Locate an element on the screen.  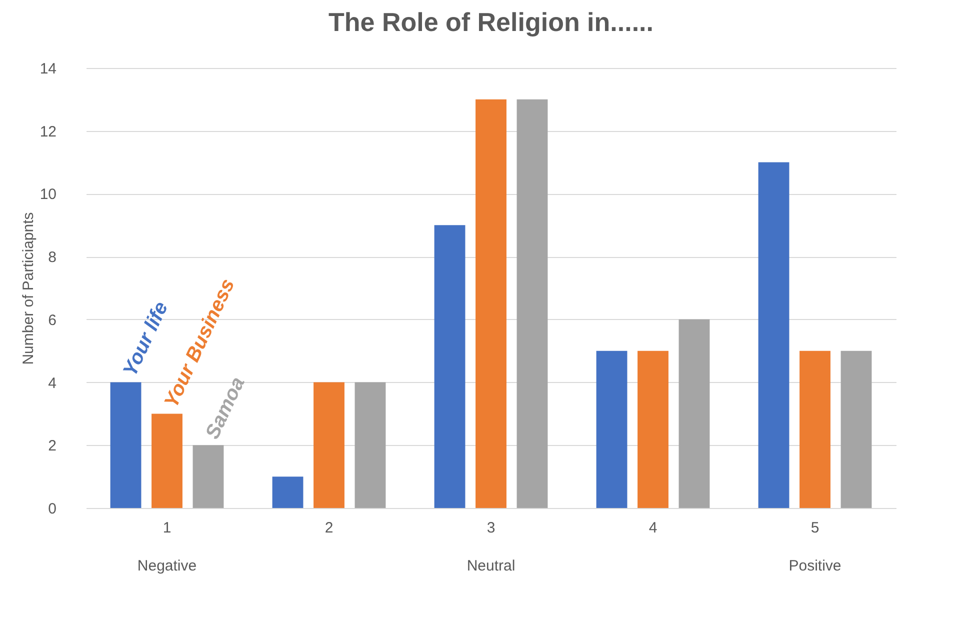
y-axis-title: Number of Particiapnts is located at coordinates (28, 288).